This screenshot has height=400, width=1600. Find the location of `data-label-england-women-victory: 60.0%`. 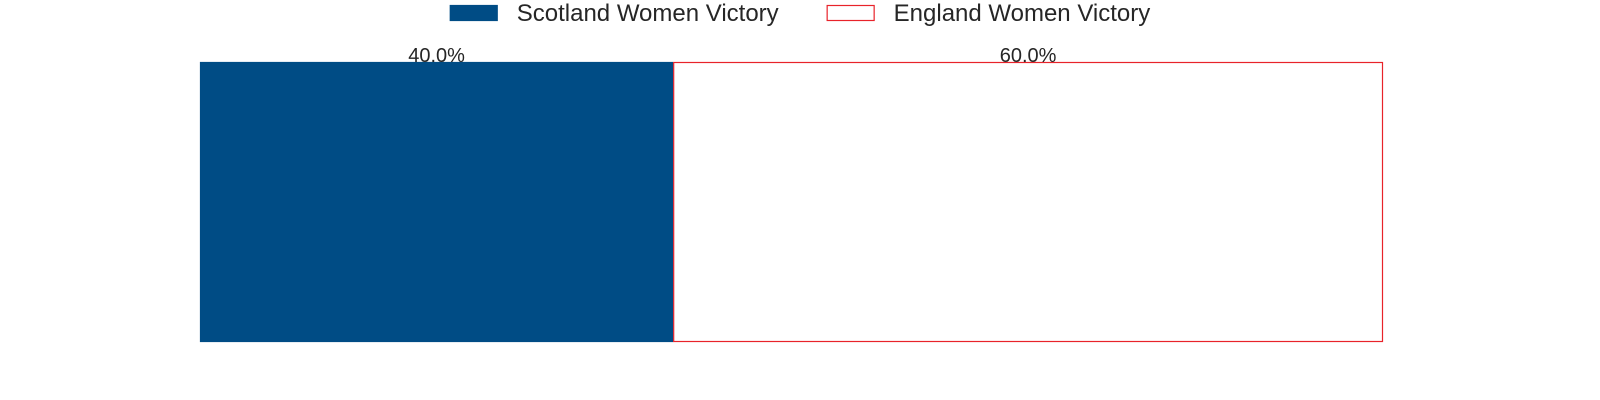

data-label-england-women-victory: 60.0% is located at coordinates (1028, 56).